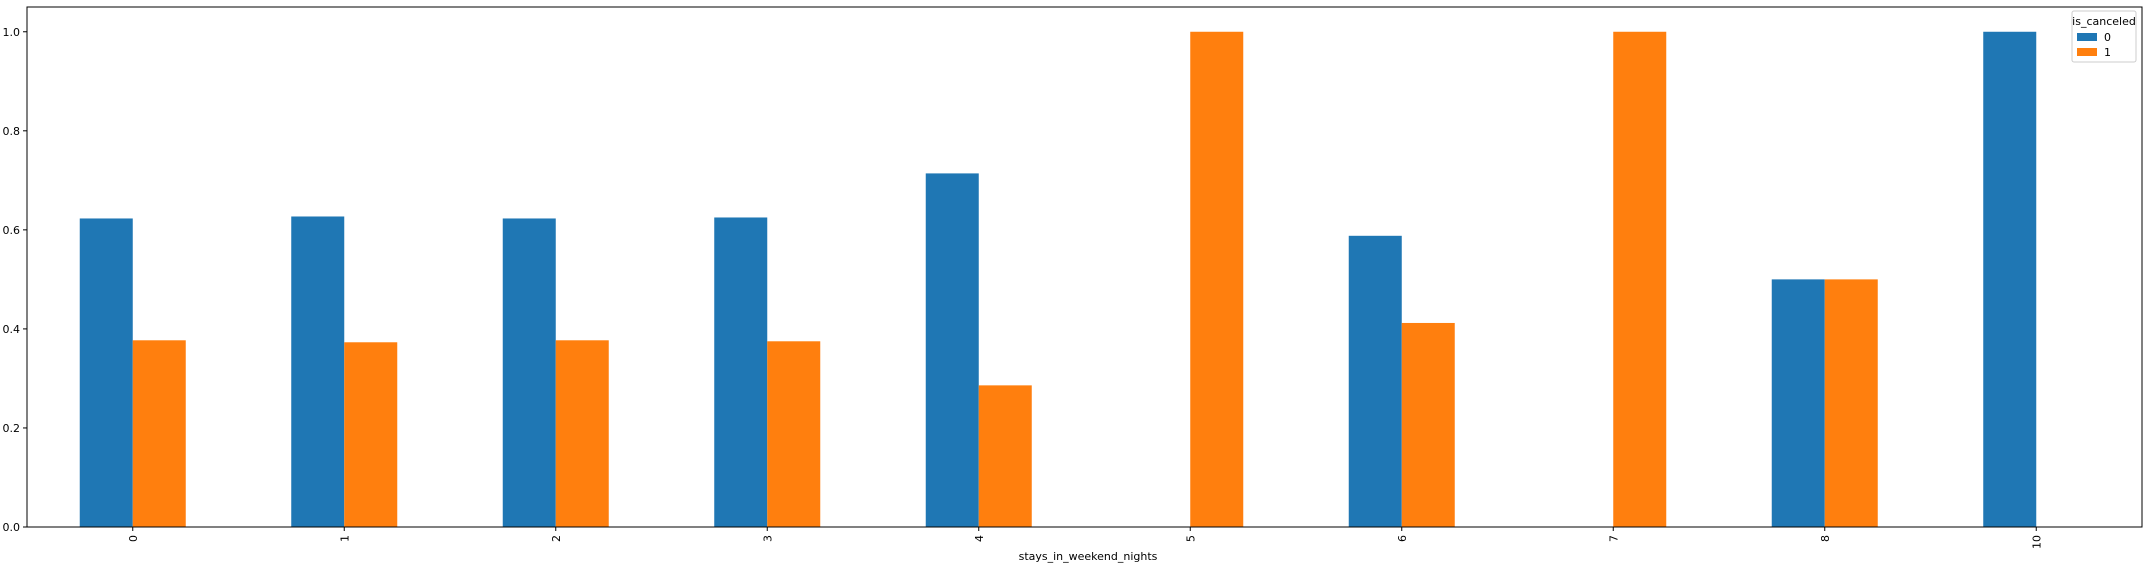 This screenshot has width=2152, height=572. I want to click on x-tick-label: 6, so click(1402, 538).